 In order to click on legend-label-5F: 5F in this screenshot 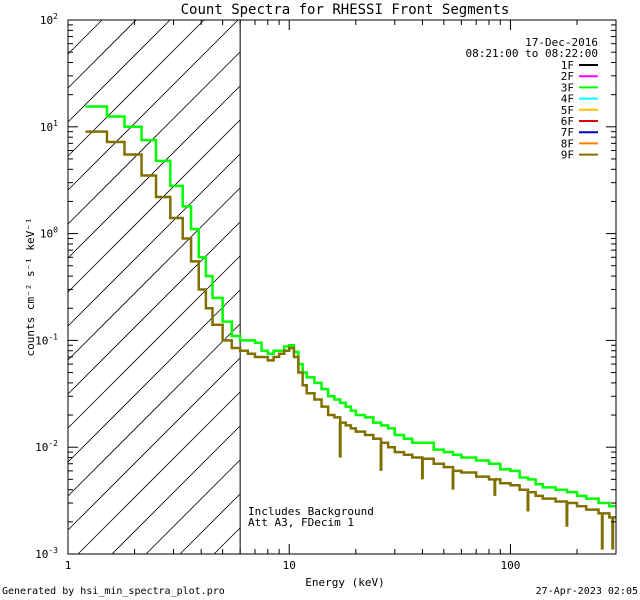, I will do `click(567, 110)`.